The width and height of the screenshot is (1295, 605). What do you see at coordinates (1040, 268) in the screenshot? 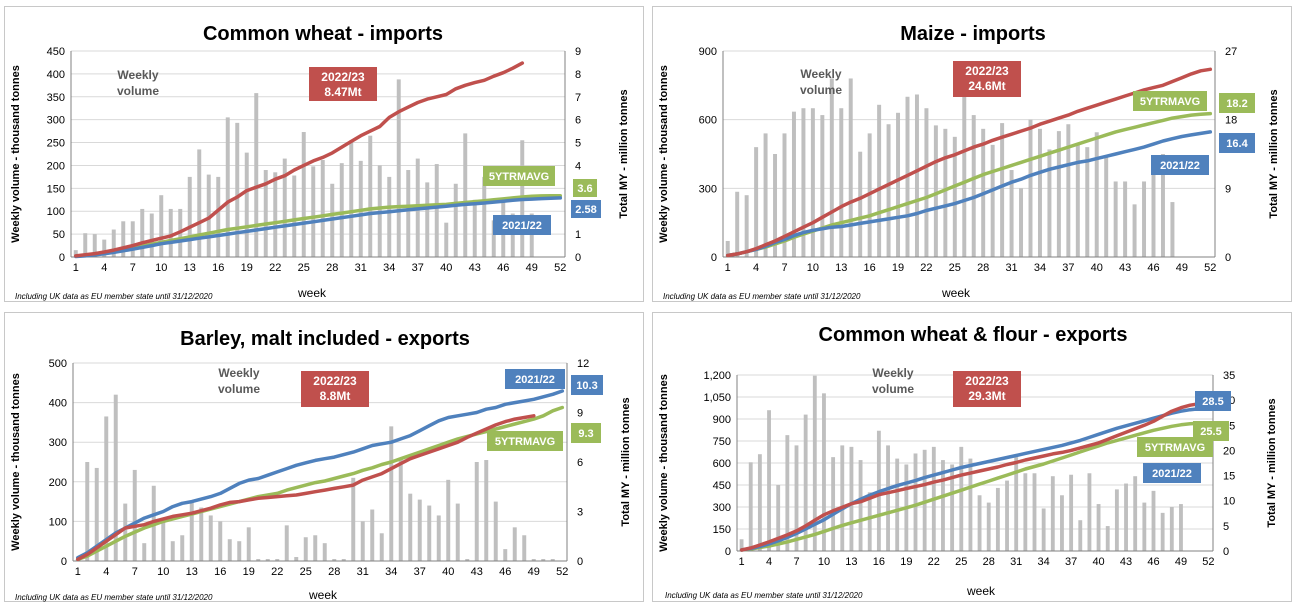
I see `x-tick: 34` at bounding box center [1040, 268].